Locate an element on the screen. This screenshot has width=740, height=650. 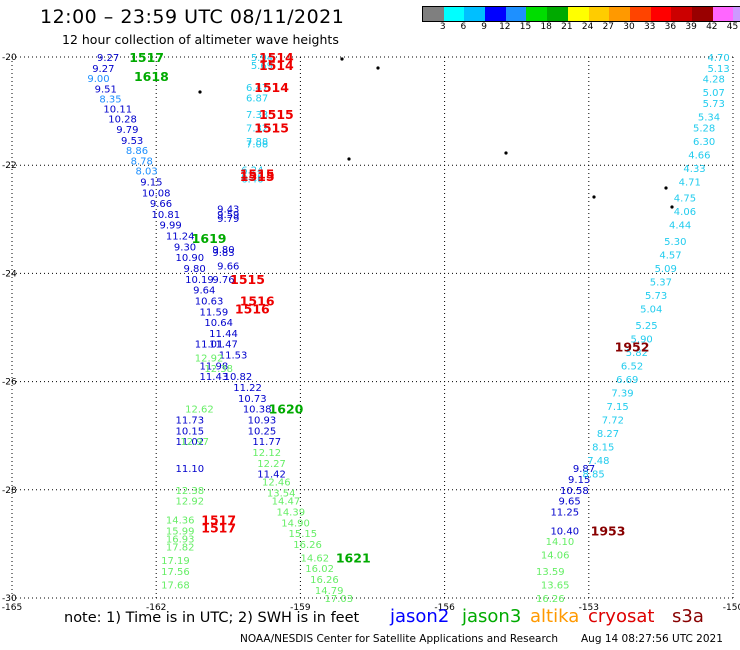
swh-value: 16.02 is located at coordinates (319, 569).